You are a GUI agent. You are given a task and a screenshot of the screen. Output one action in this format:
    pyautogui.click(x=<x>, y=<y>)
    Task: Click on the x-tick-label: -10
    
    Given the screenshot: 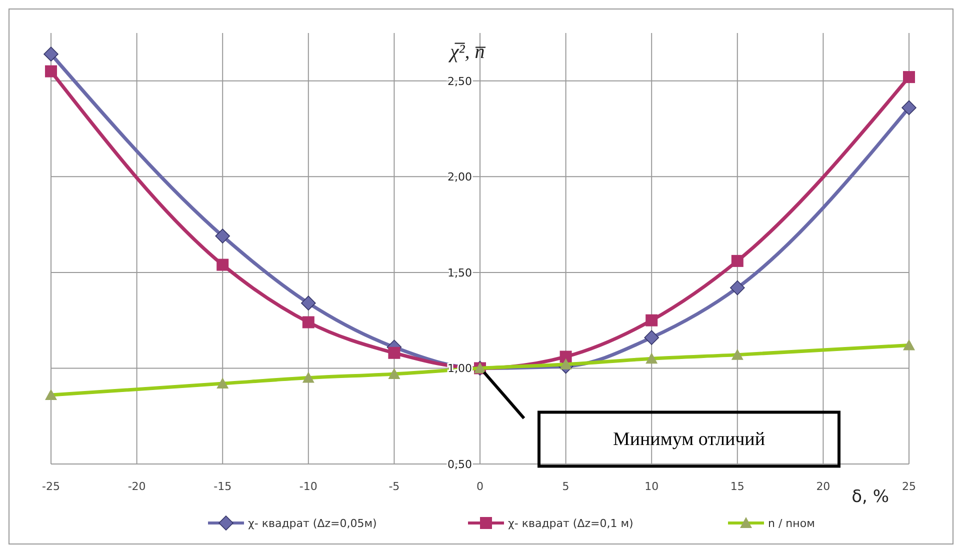 What is the action you would take?
    pyautogui.click(x=308, y=486)
    